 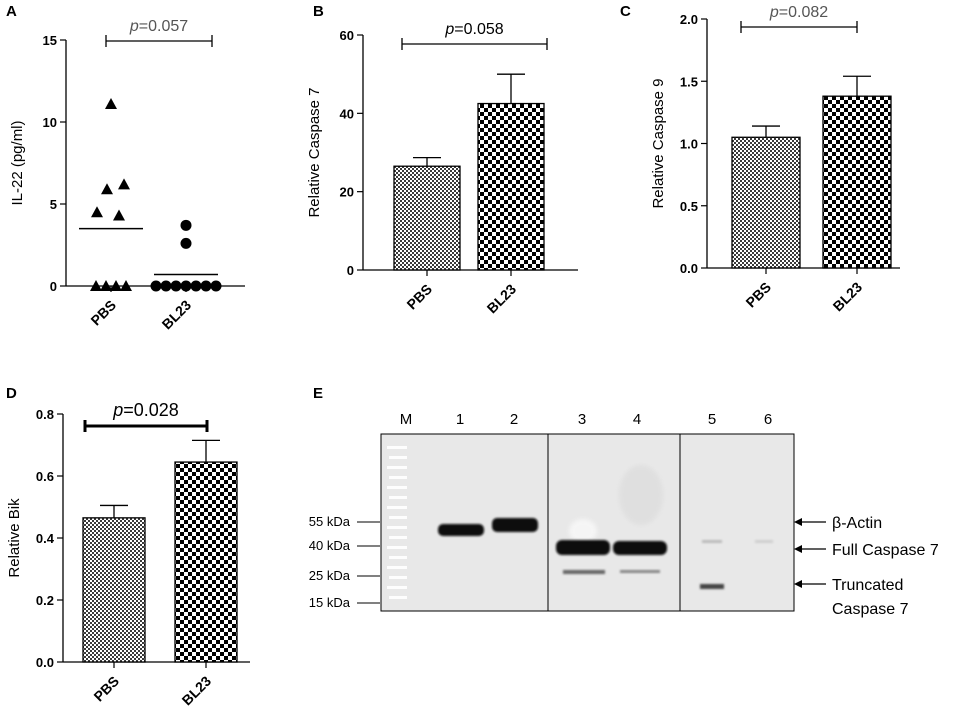 What do you see at coordinates (318, 11) in the screenshot?
I see `panel-label-b: B` at bounding box center [318, 11].